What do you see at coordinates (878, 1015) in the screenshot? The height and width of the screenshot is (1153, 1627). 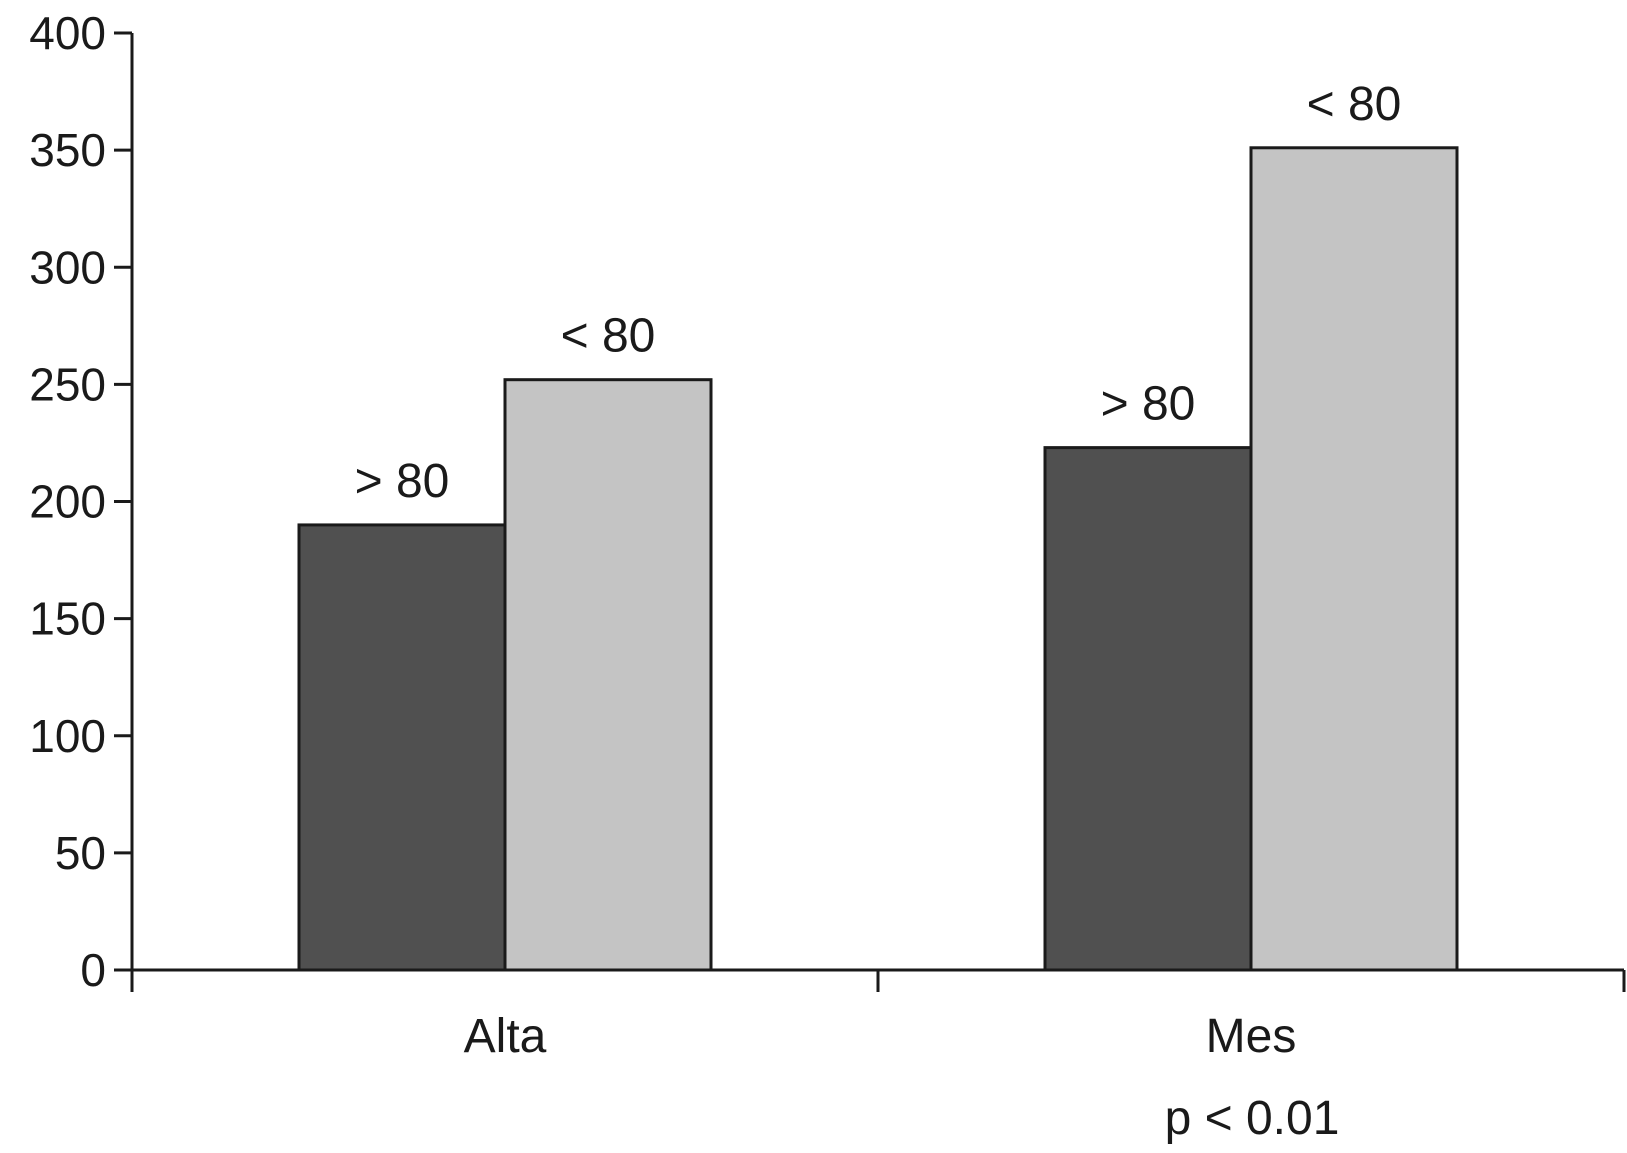 I see `x-axis: Alta Mes` at bounding box center [878, 1015].